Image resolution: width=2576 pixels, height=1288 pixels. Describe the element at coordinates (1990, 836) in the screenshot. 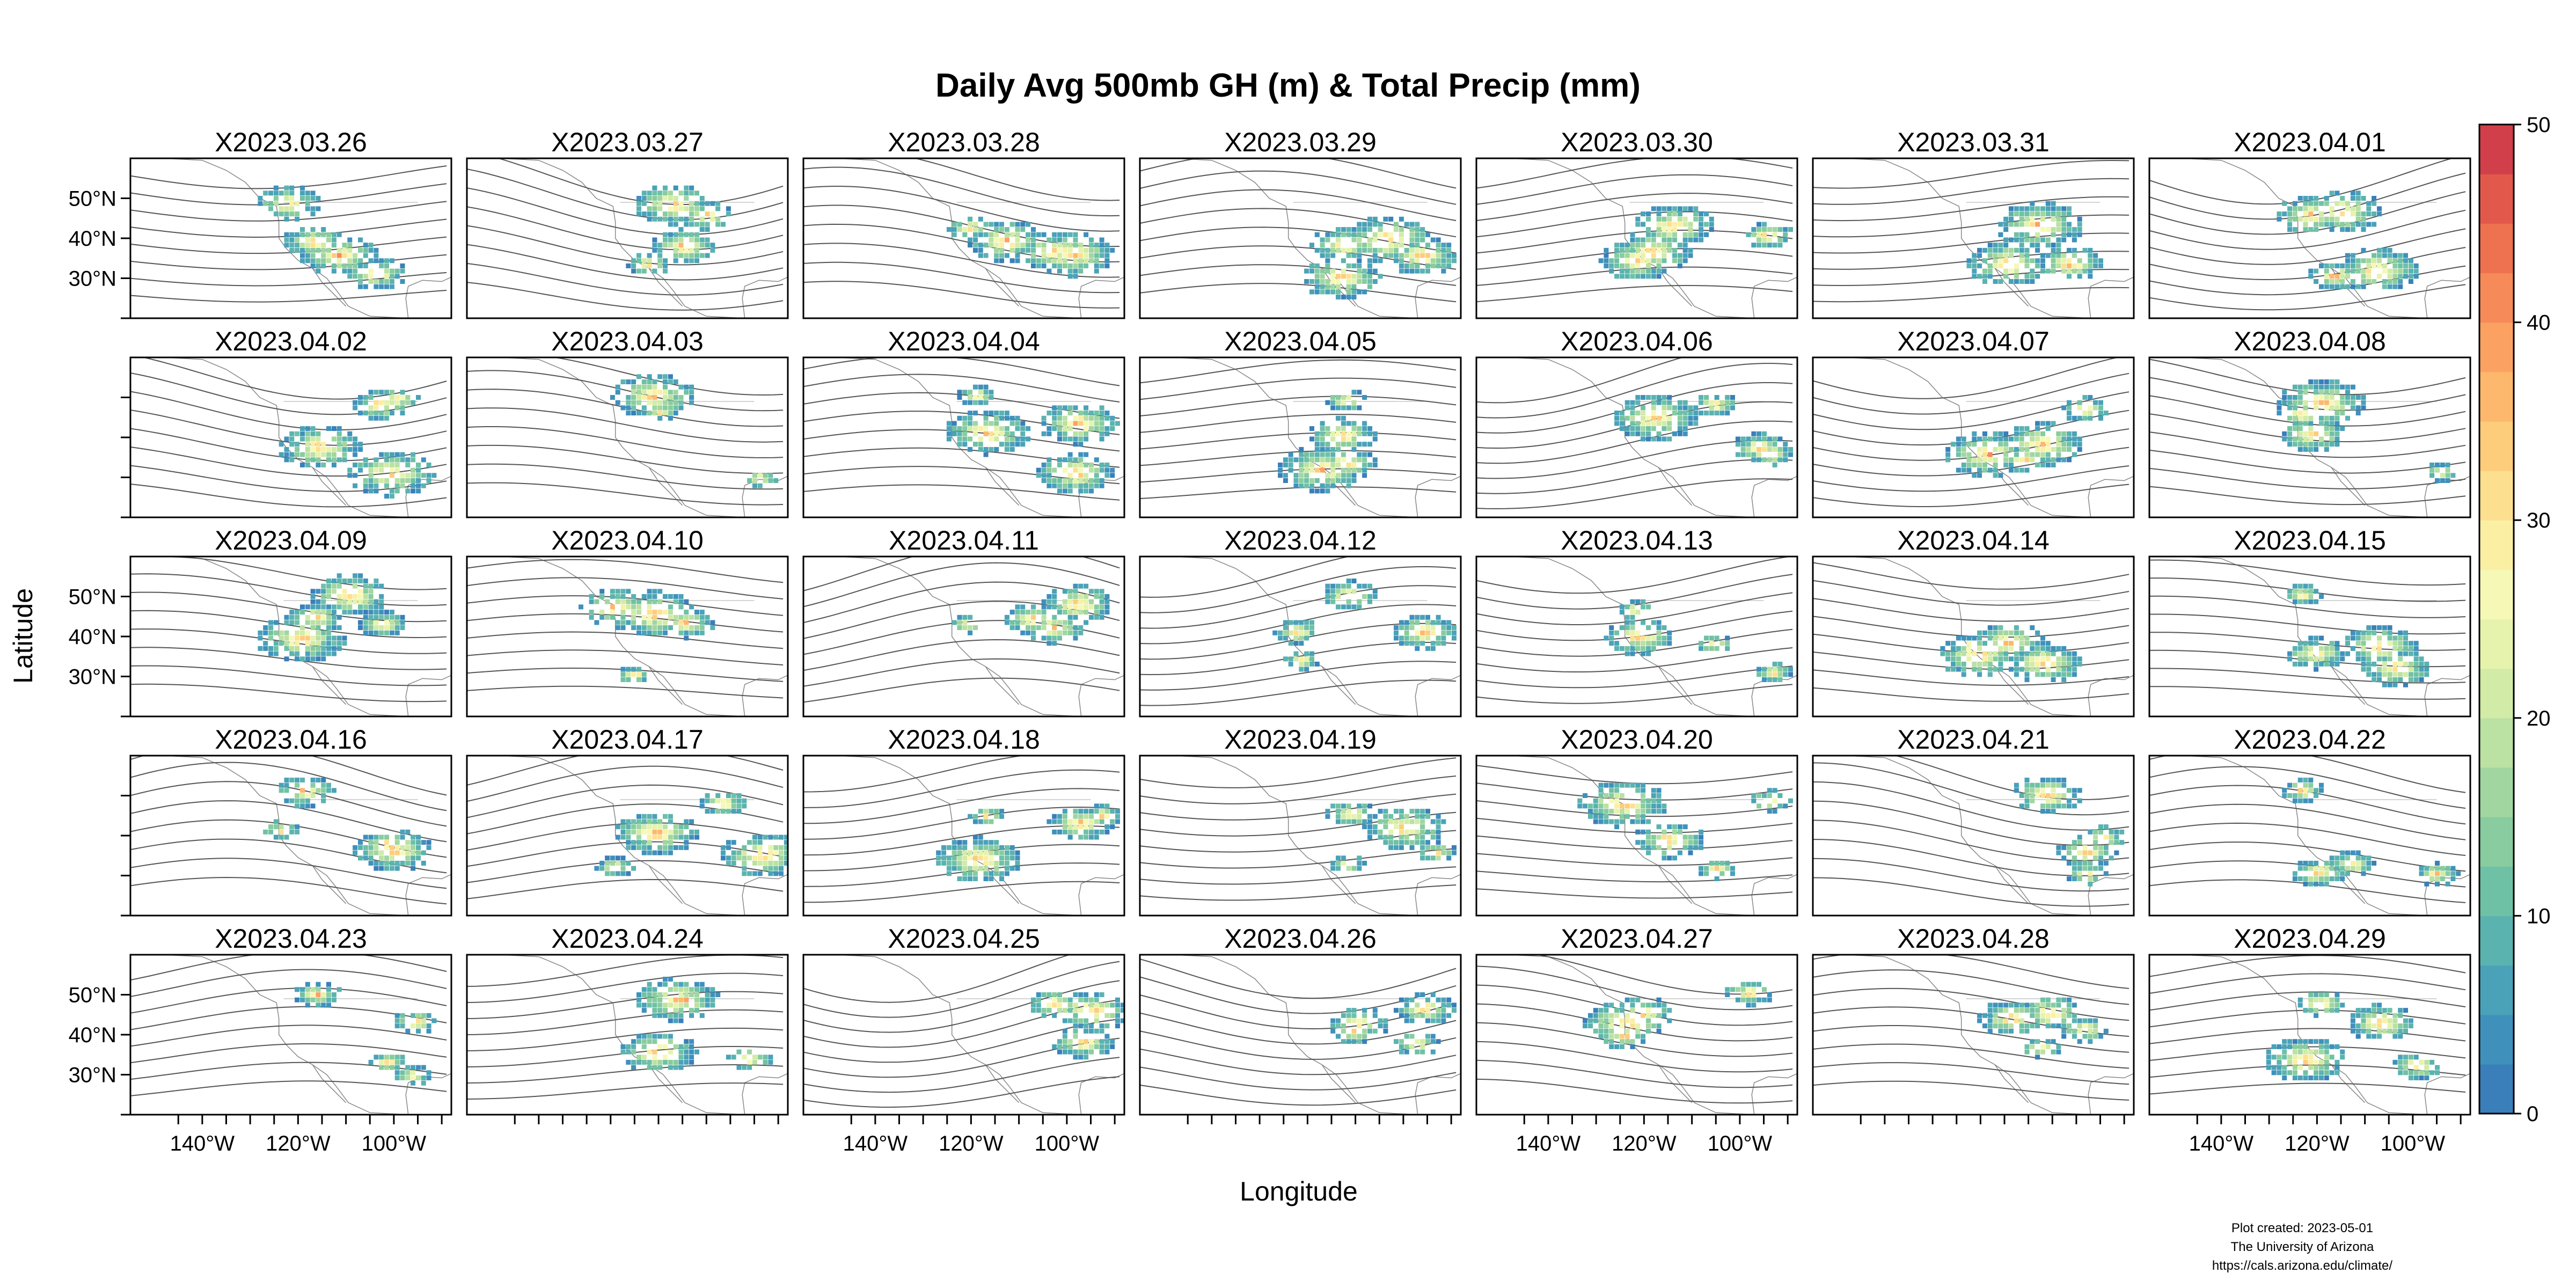

I see `coastline` at that location.